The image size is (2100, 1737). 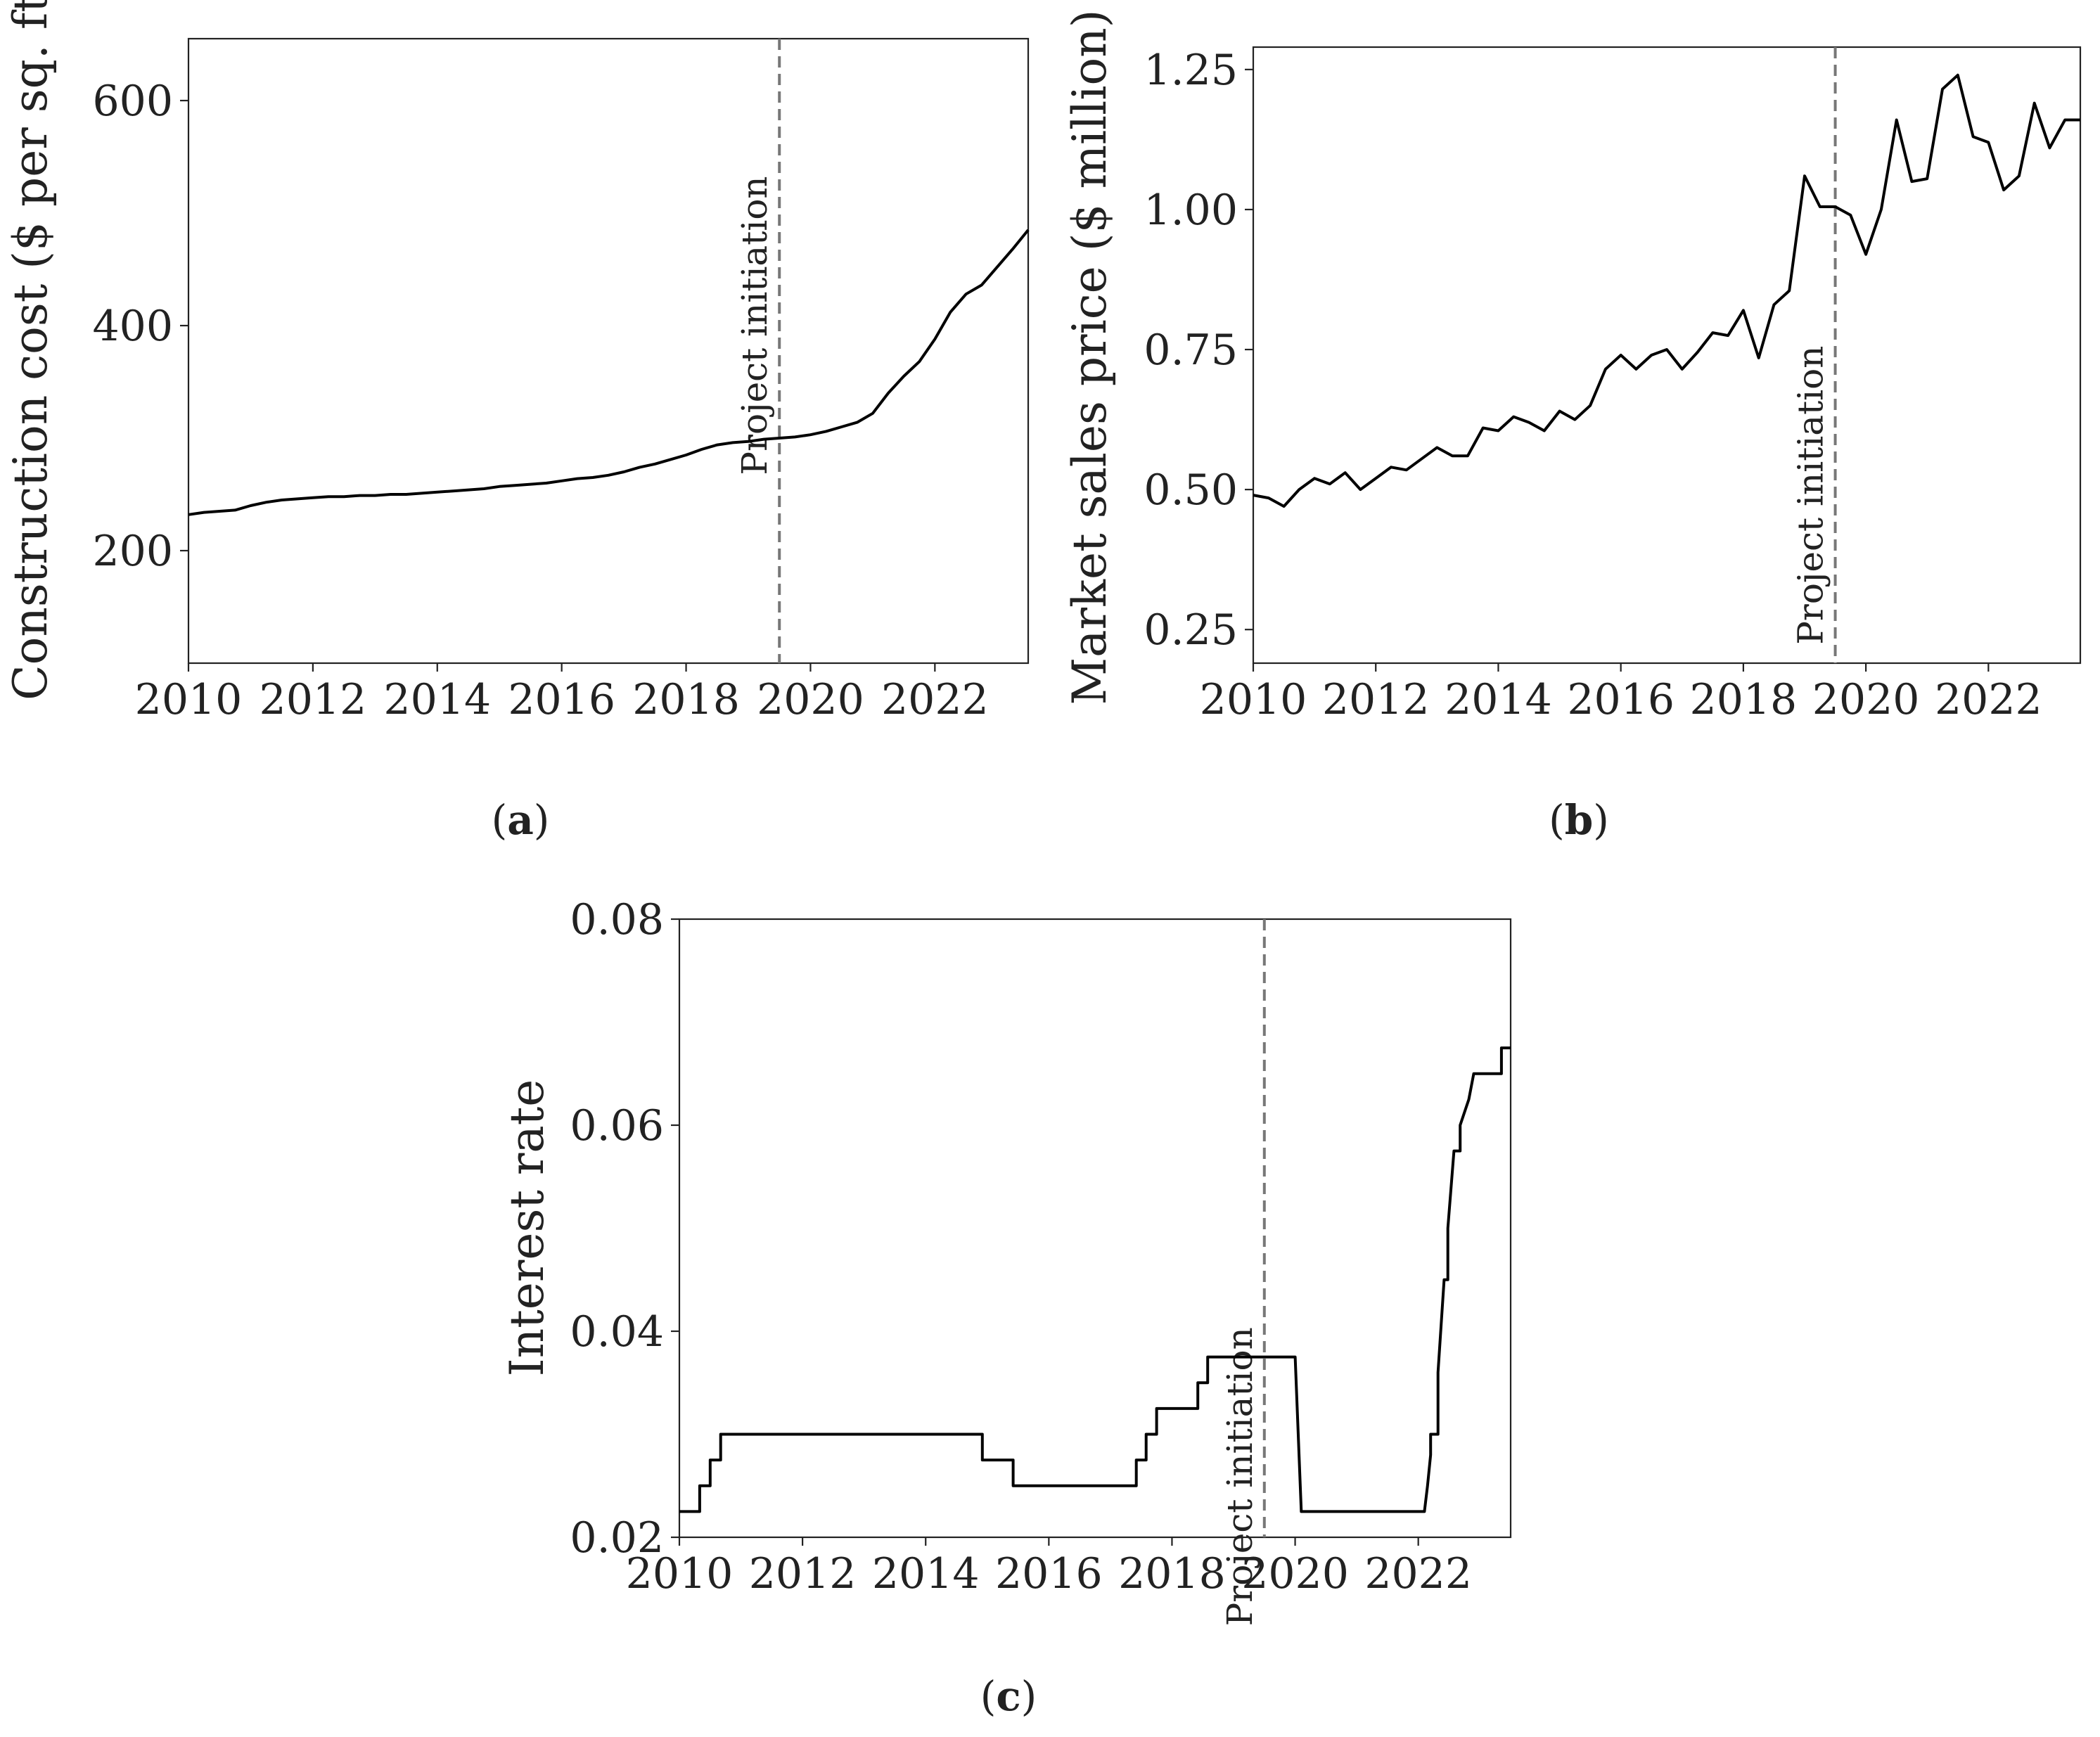 What do you see at coordinates (437, 699) in the screenshot?
I see `panel-a-x-tick-label: 2014` at bounding box center [437, 699].